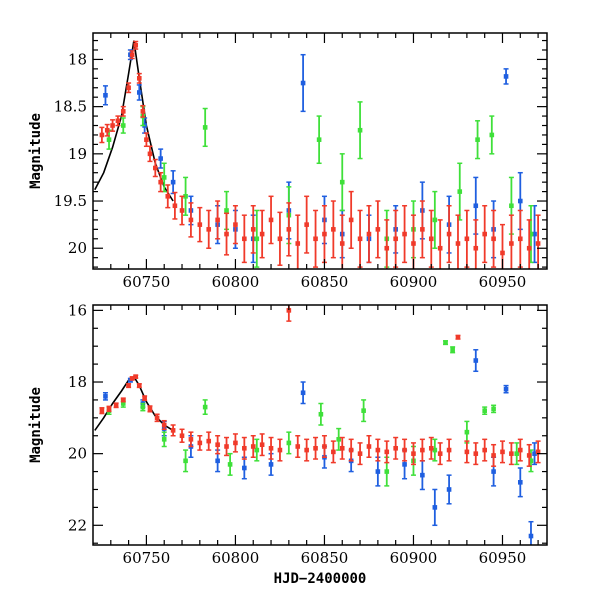 This screenshot has height=600, width=600. What do you see at coordinates (503, 558) in the screenshot?
I see `x-tick-label: 60950` at bounding box center [503, 558].